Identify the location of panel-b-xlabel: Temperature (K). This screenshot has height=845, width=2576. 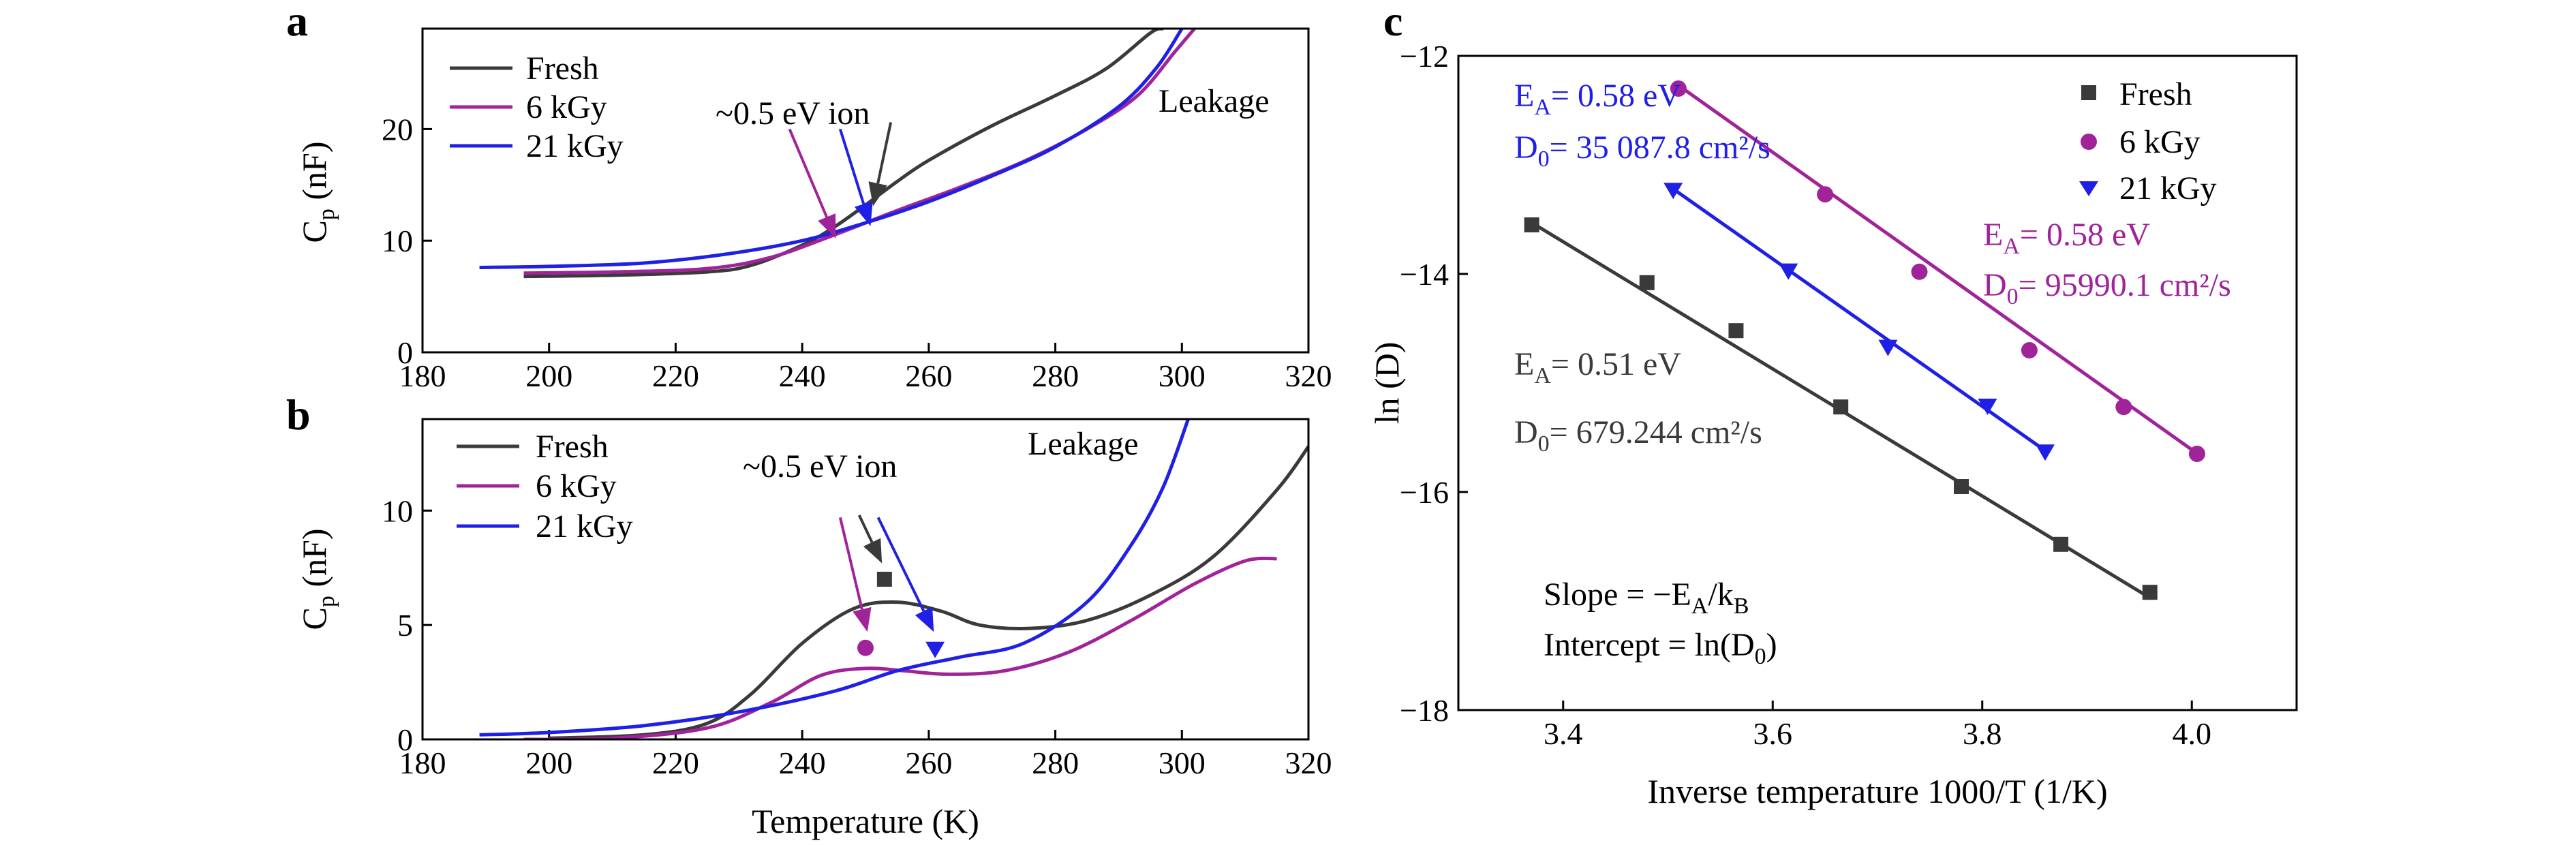
(865, 821).